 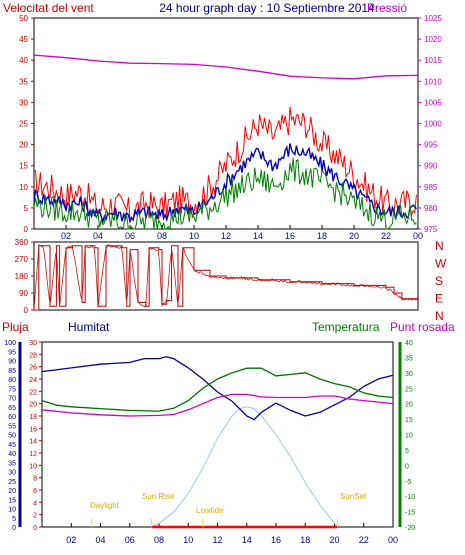 I want to click on pressure-axis-tick-label: 995, so click(x=431, y=145).